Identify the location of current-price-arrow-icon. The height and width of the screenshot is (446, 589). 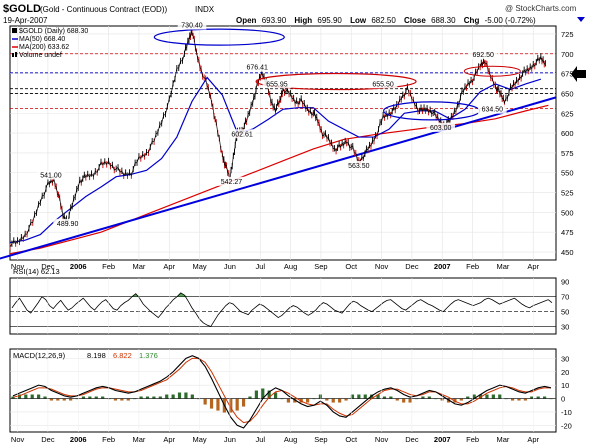
(578, 74).